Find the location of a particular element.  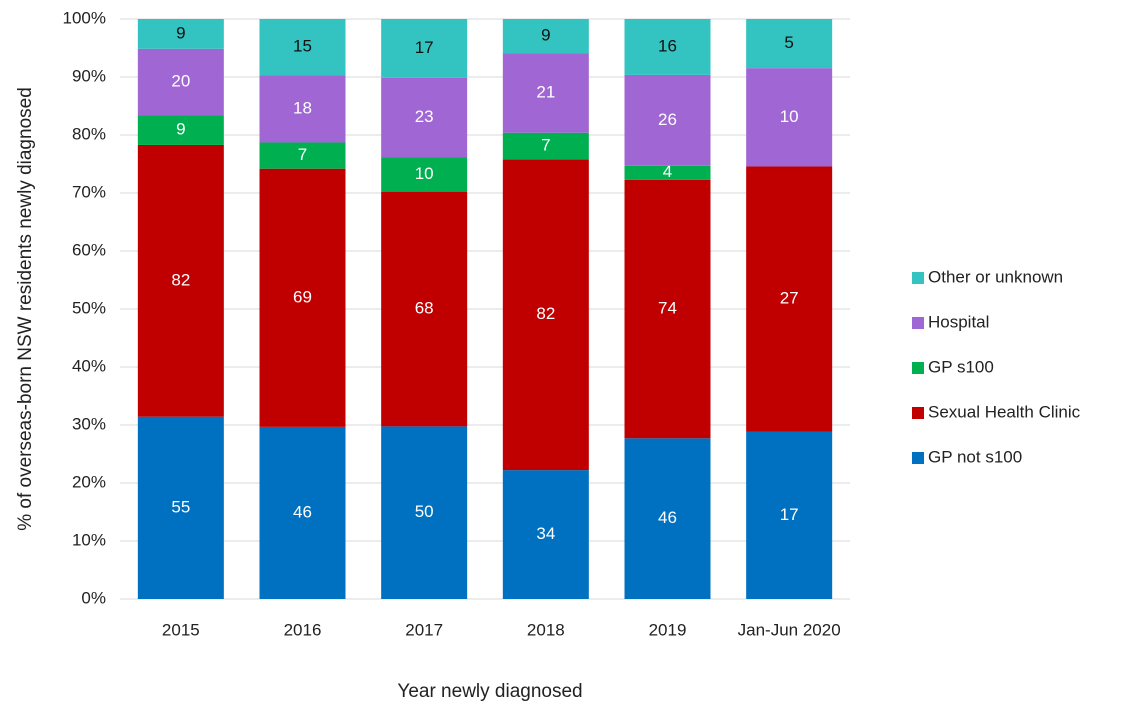

y-tick-label: 100% is located at coordinates (84, 17).